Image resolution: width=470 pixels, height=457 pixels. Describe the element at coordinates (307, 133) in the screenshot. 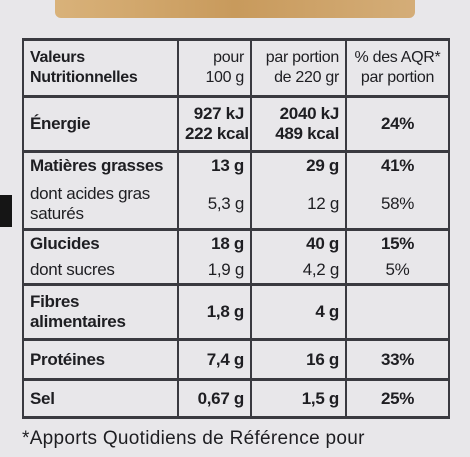

I see `cell-text: 489 kcal` at that location.